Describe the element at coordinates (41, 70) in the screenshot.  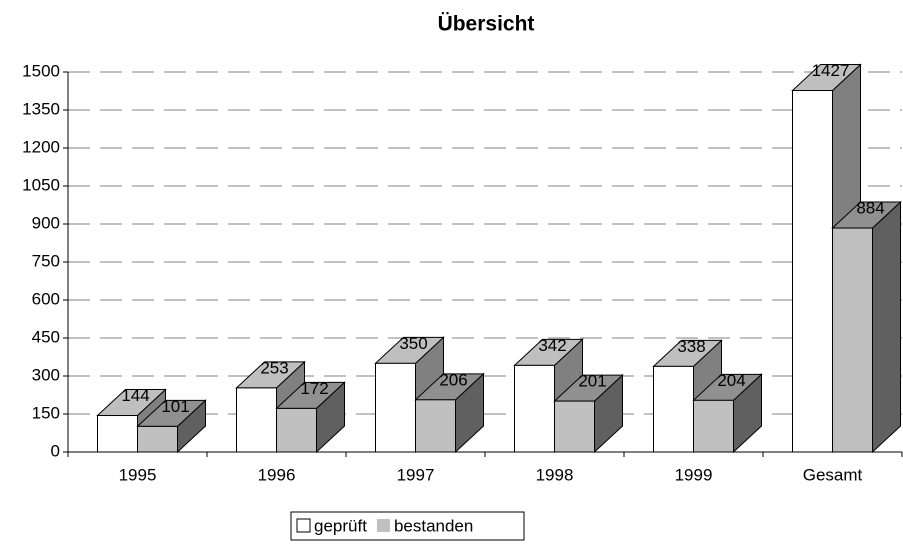
I see `y-tick-label: 1500` at that location.